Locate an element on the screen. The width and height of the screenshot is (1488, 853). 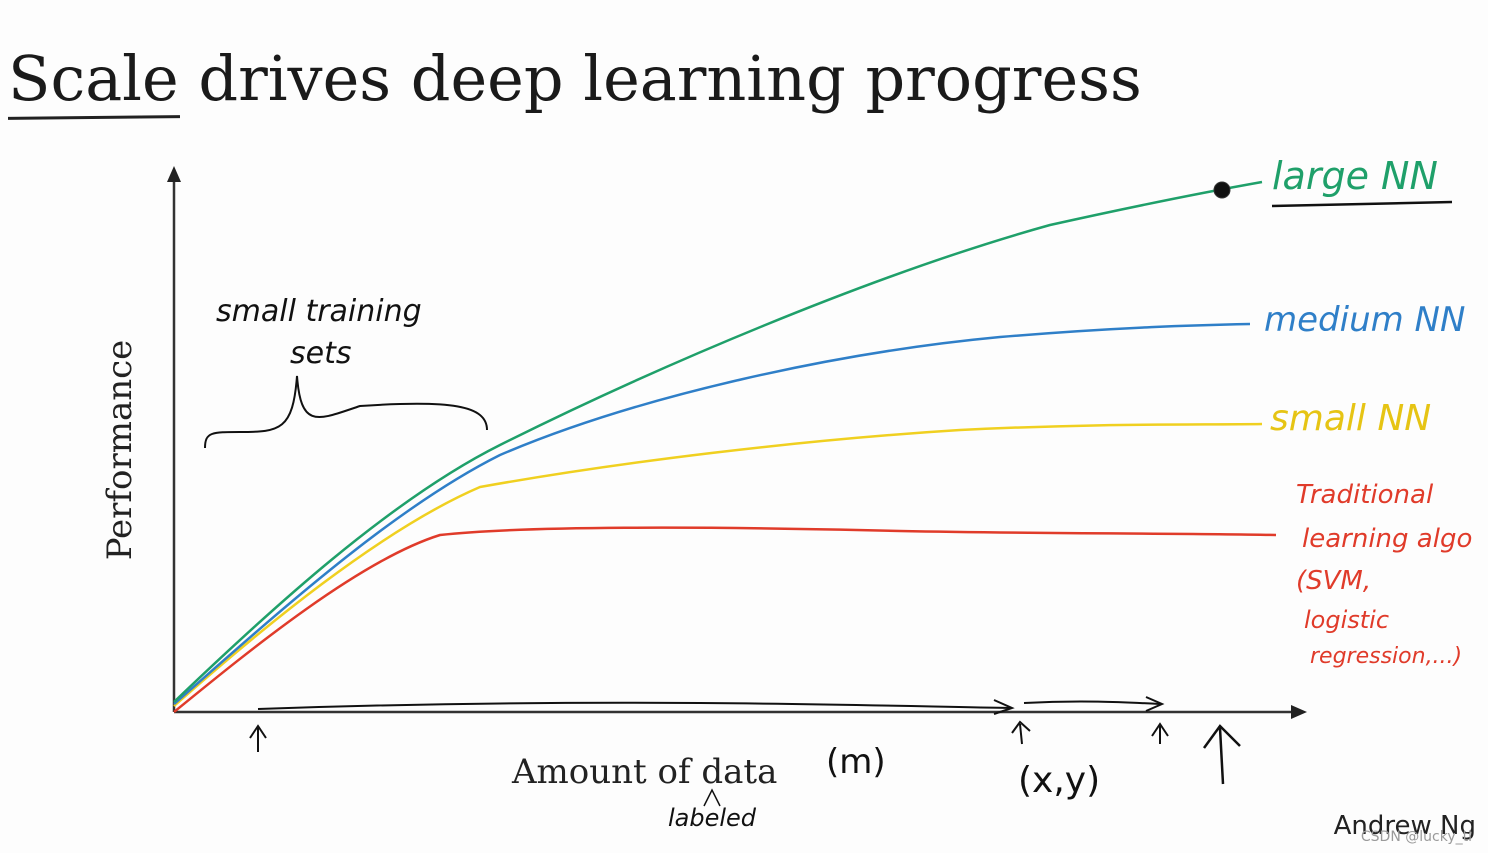
label-traditional-1: Traditional is located at coordinates (1365, 495).